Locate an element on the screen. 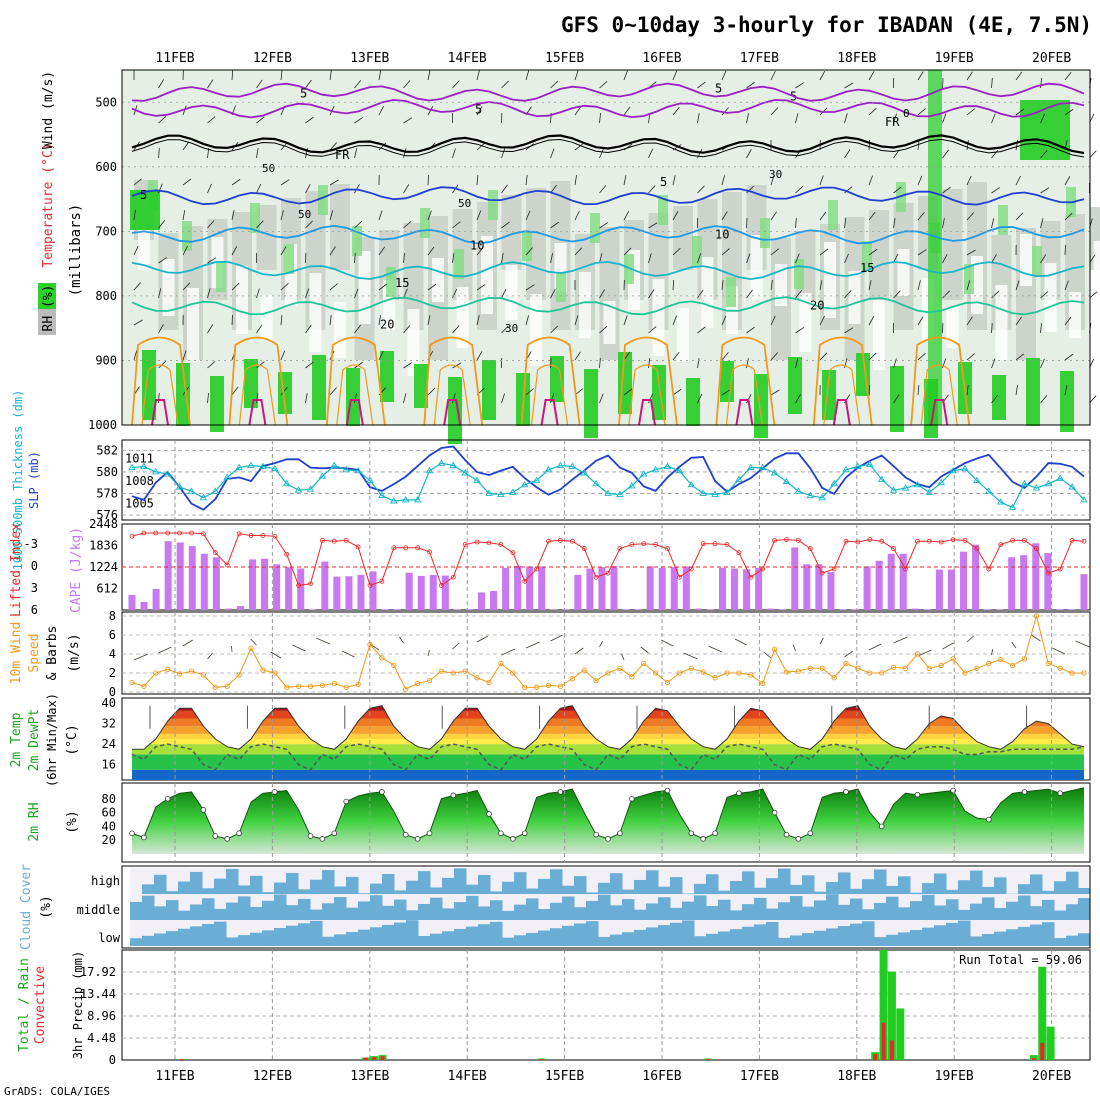 Image resolution: width=1100 pixels, height=1100 pixels. precip-total-axis-label: Total / Rain is located at coordinates (24, 1005).